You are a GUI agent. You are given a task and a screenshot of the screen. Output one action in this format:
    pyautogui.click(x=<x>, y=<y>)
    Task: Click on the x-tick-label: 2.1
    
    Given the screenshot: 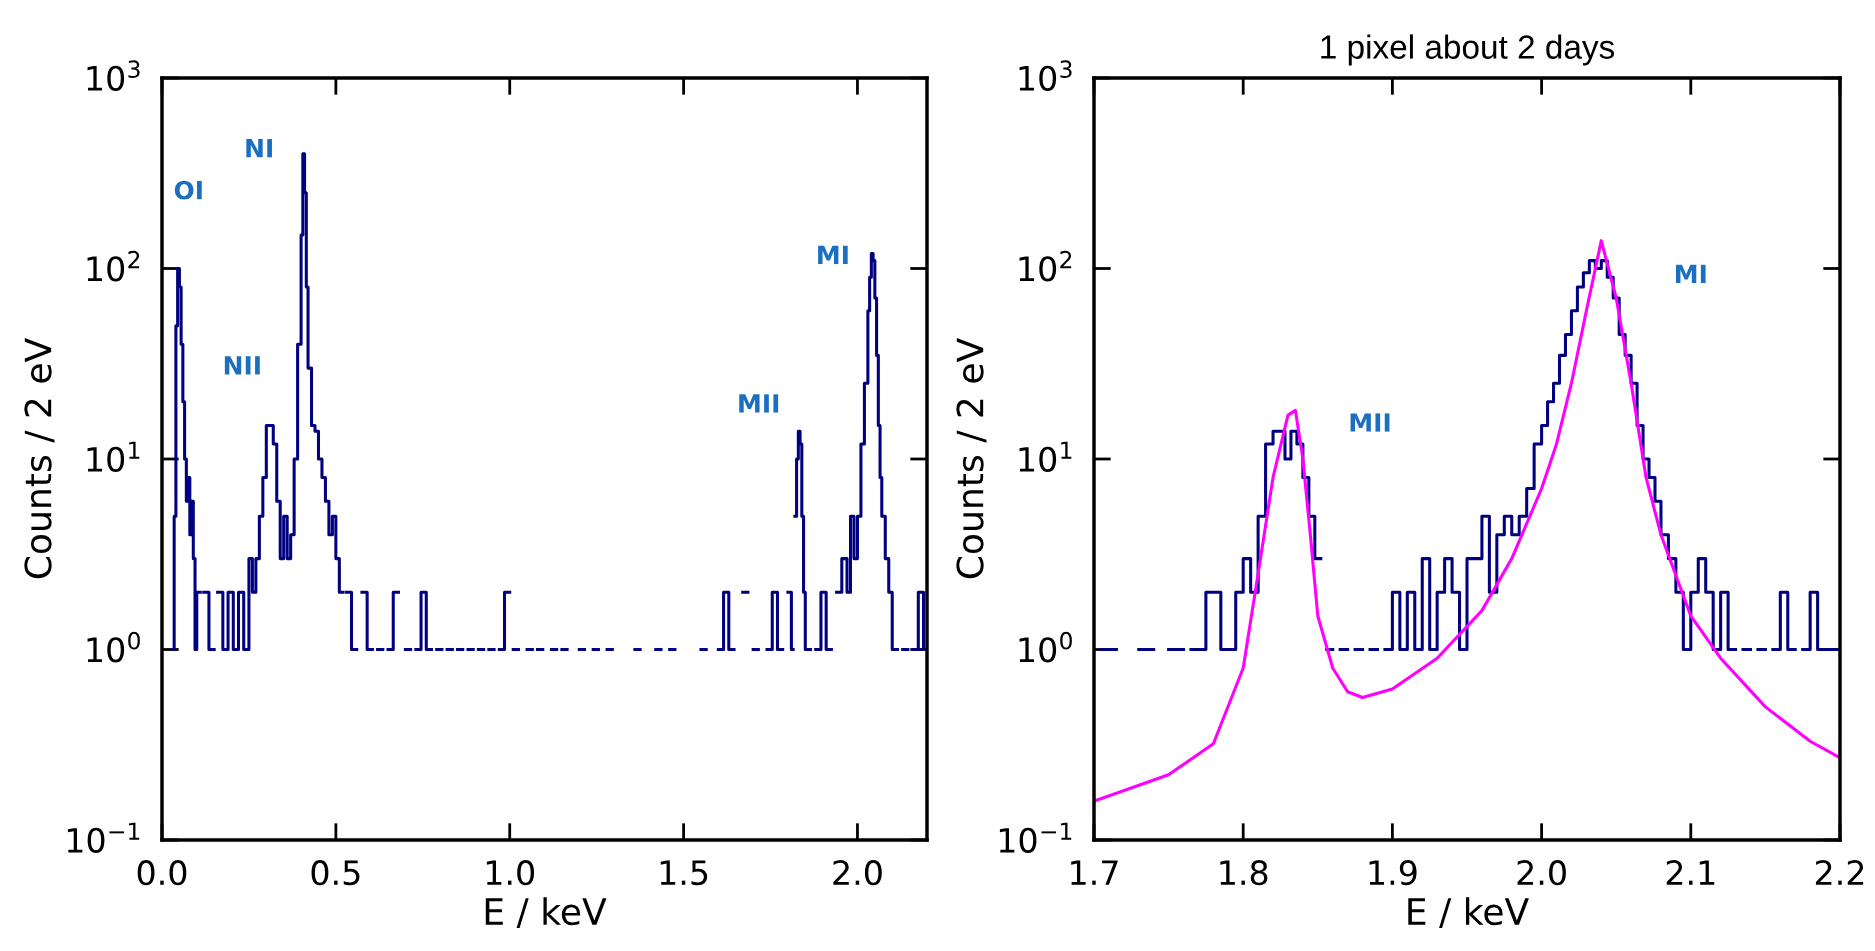 What is the action you would take?
    pyautogui.click(x=1690, y=872)
    